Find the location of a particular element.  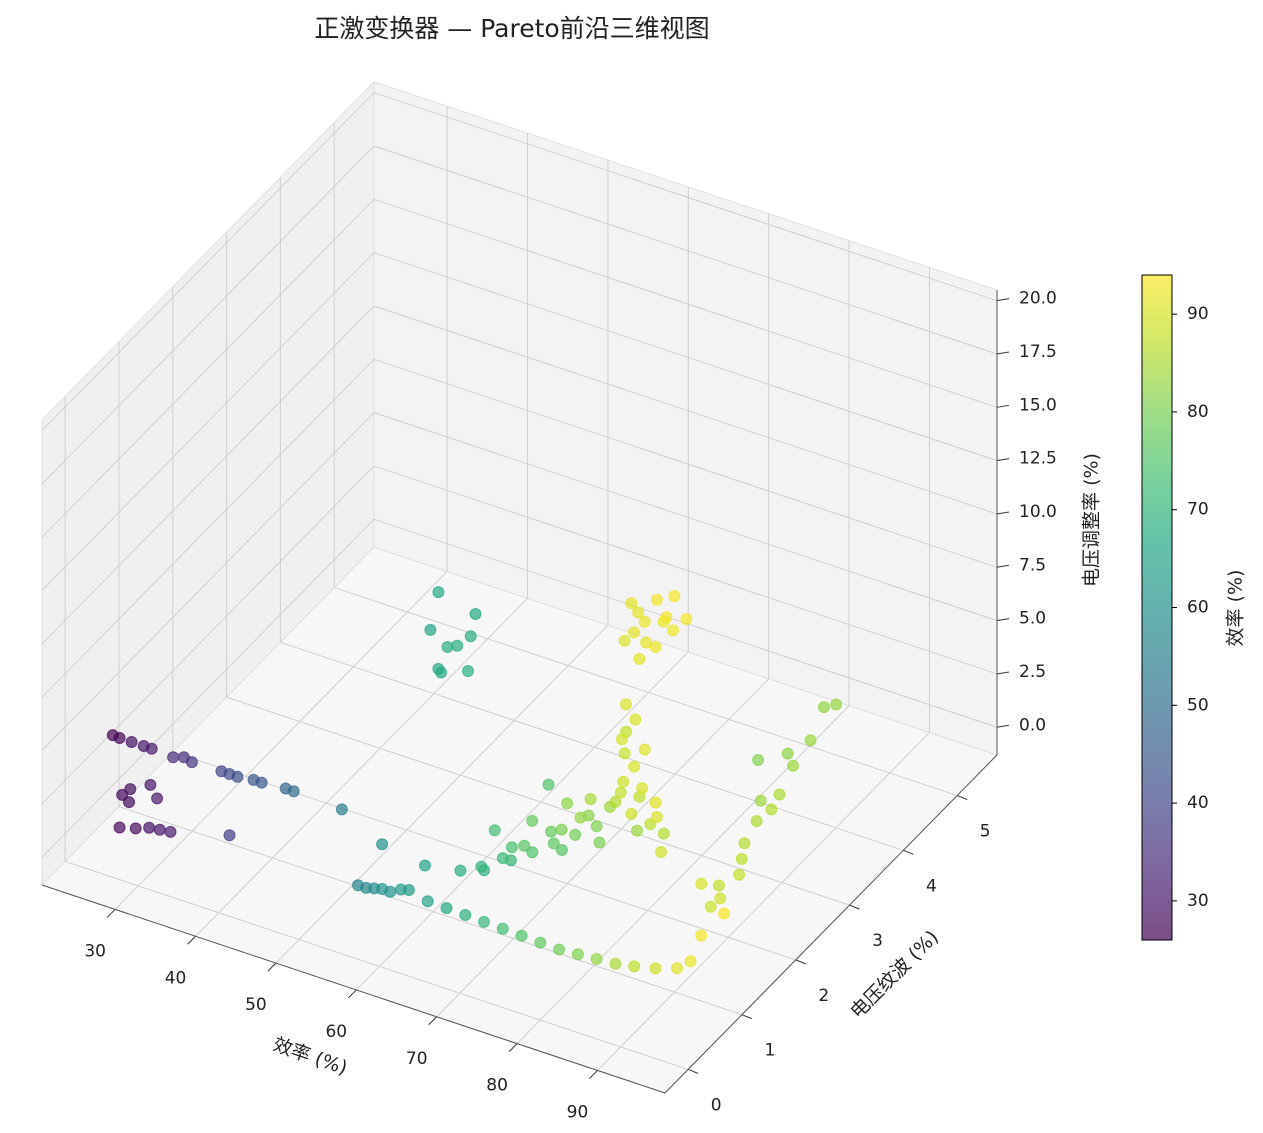

z-tick-label: 2.5 is located at coordinates (1032, 672).